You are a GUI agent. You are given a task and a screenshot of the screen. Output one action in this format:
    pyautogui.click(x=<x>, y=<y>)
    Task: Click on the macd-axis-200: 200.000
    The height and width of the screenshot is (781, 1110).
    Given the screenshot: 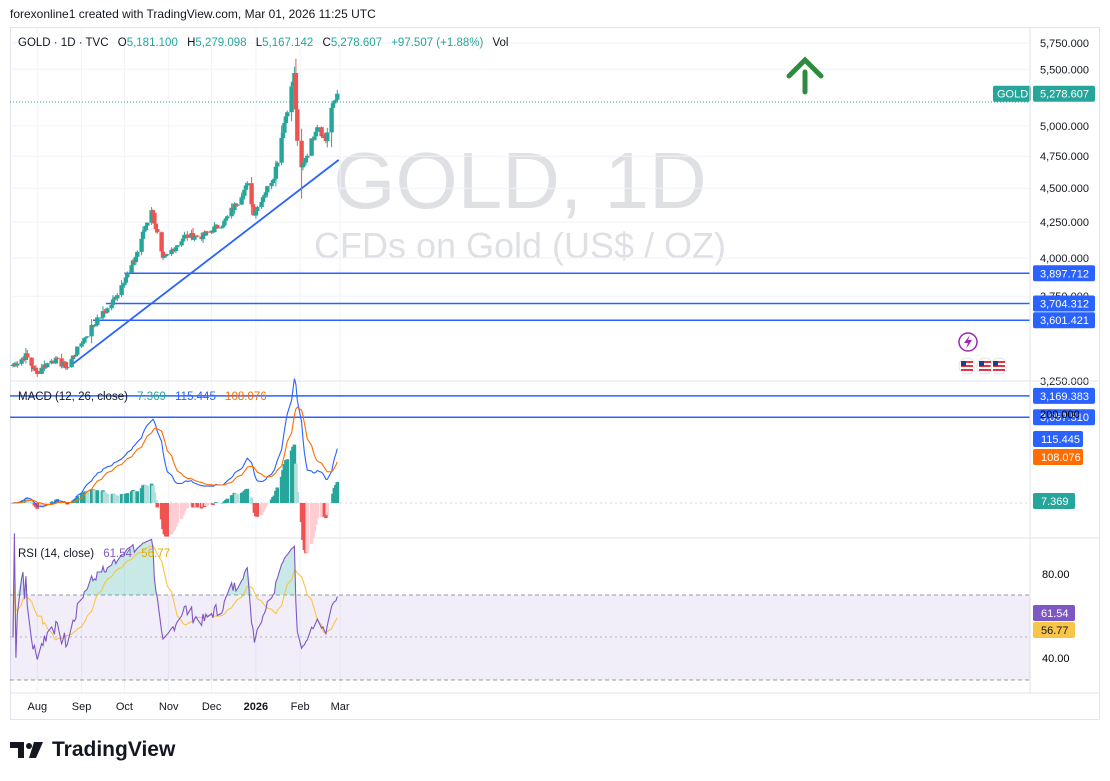 What is the action you would take?
    pyautogui.click(x=1060, y=415)
    